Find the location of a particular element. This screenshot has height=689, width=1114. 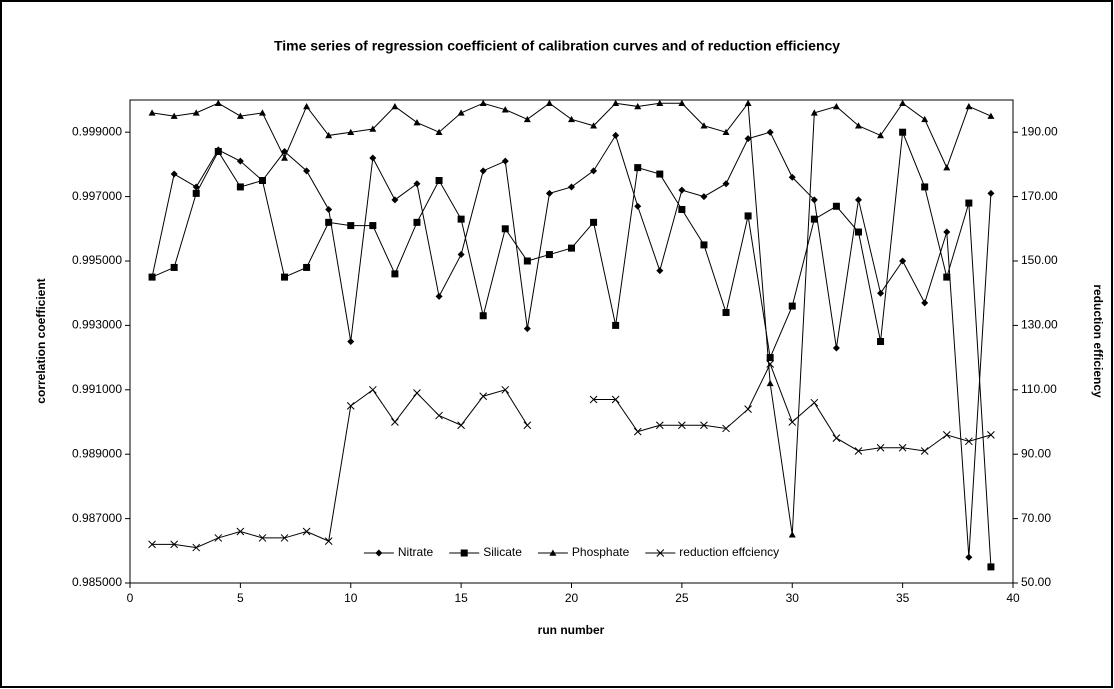

y-tick-label: 0.989000 is located at coordinates (97, 453).